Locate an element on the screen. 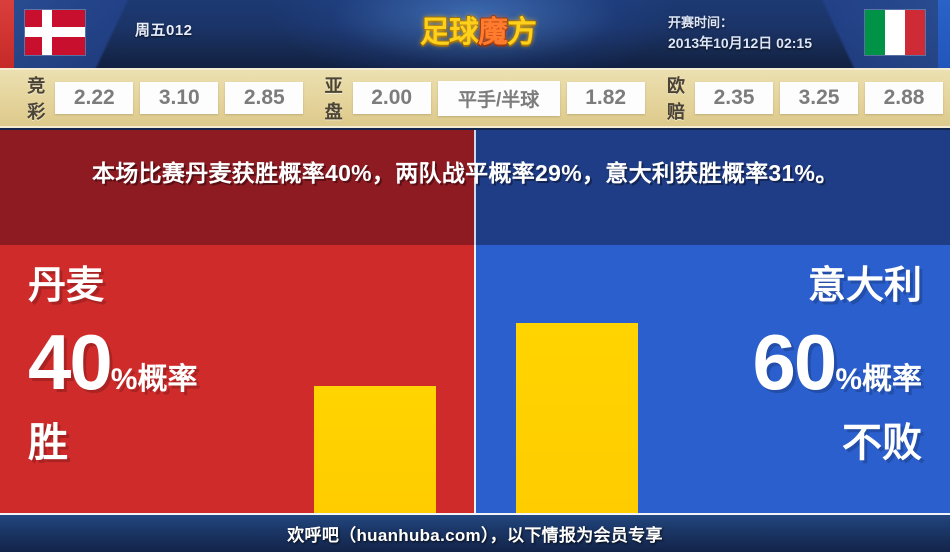 This screenshot has height=552, width=950. kickoff-info: 开赛时间： 2013年10月12日 02:15 is located at coordinates (740, 33).